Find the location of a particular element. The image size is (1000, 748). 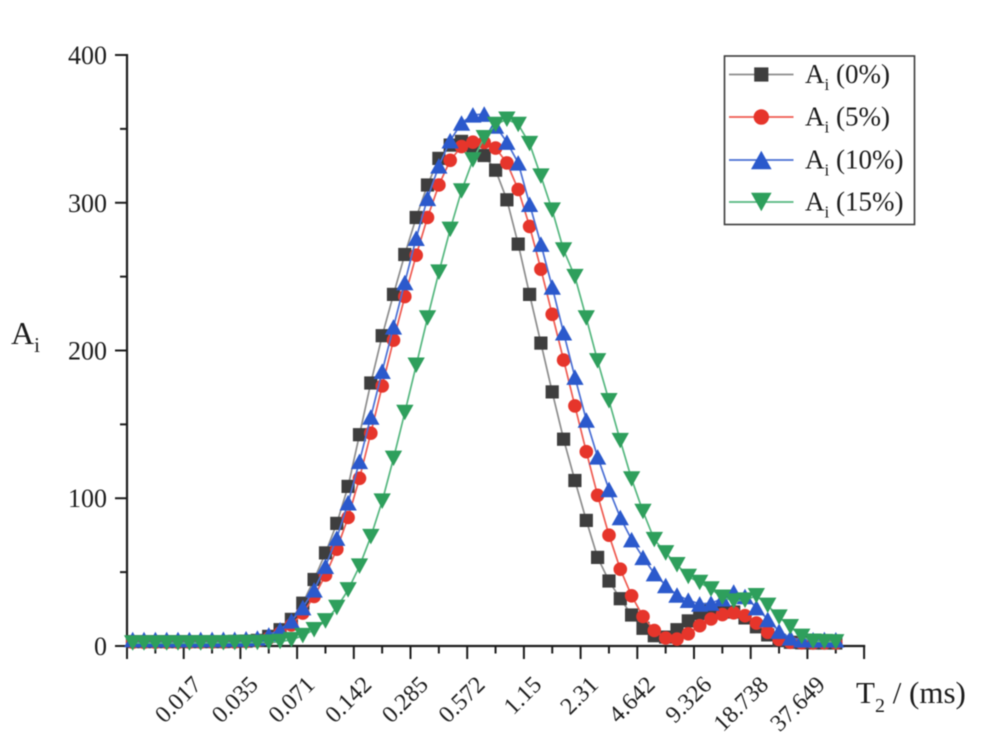

svg-text: 100 is located at coordinates (87, 498).